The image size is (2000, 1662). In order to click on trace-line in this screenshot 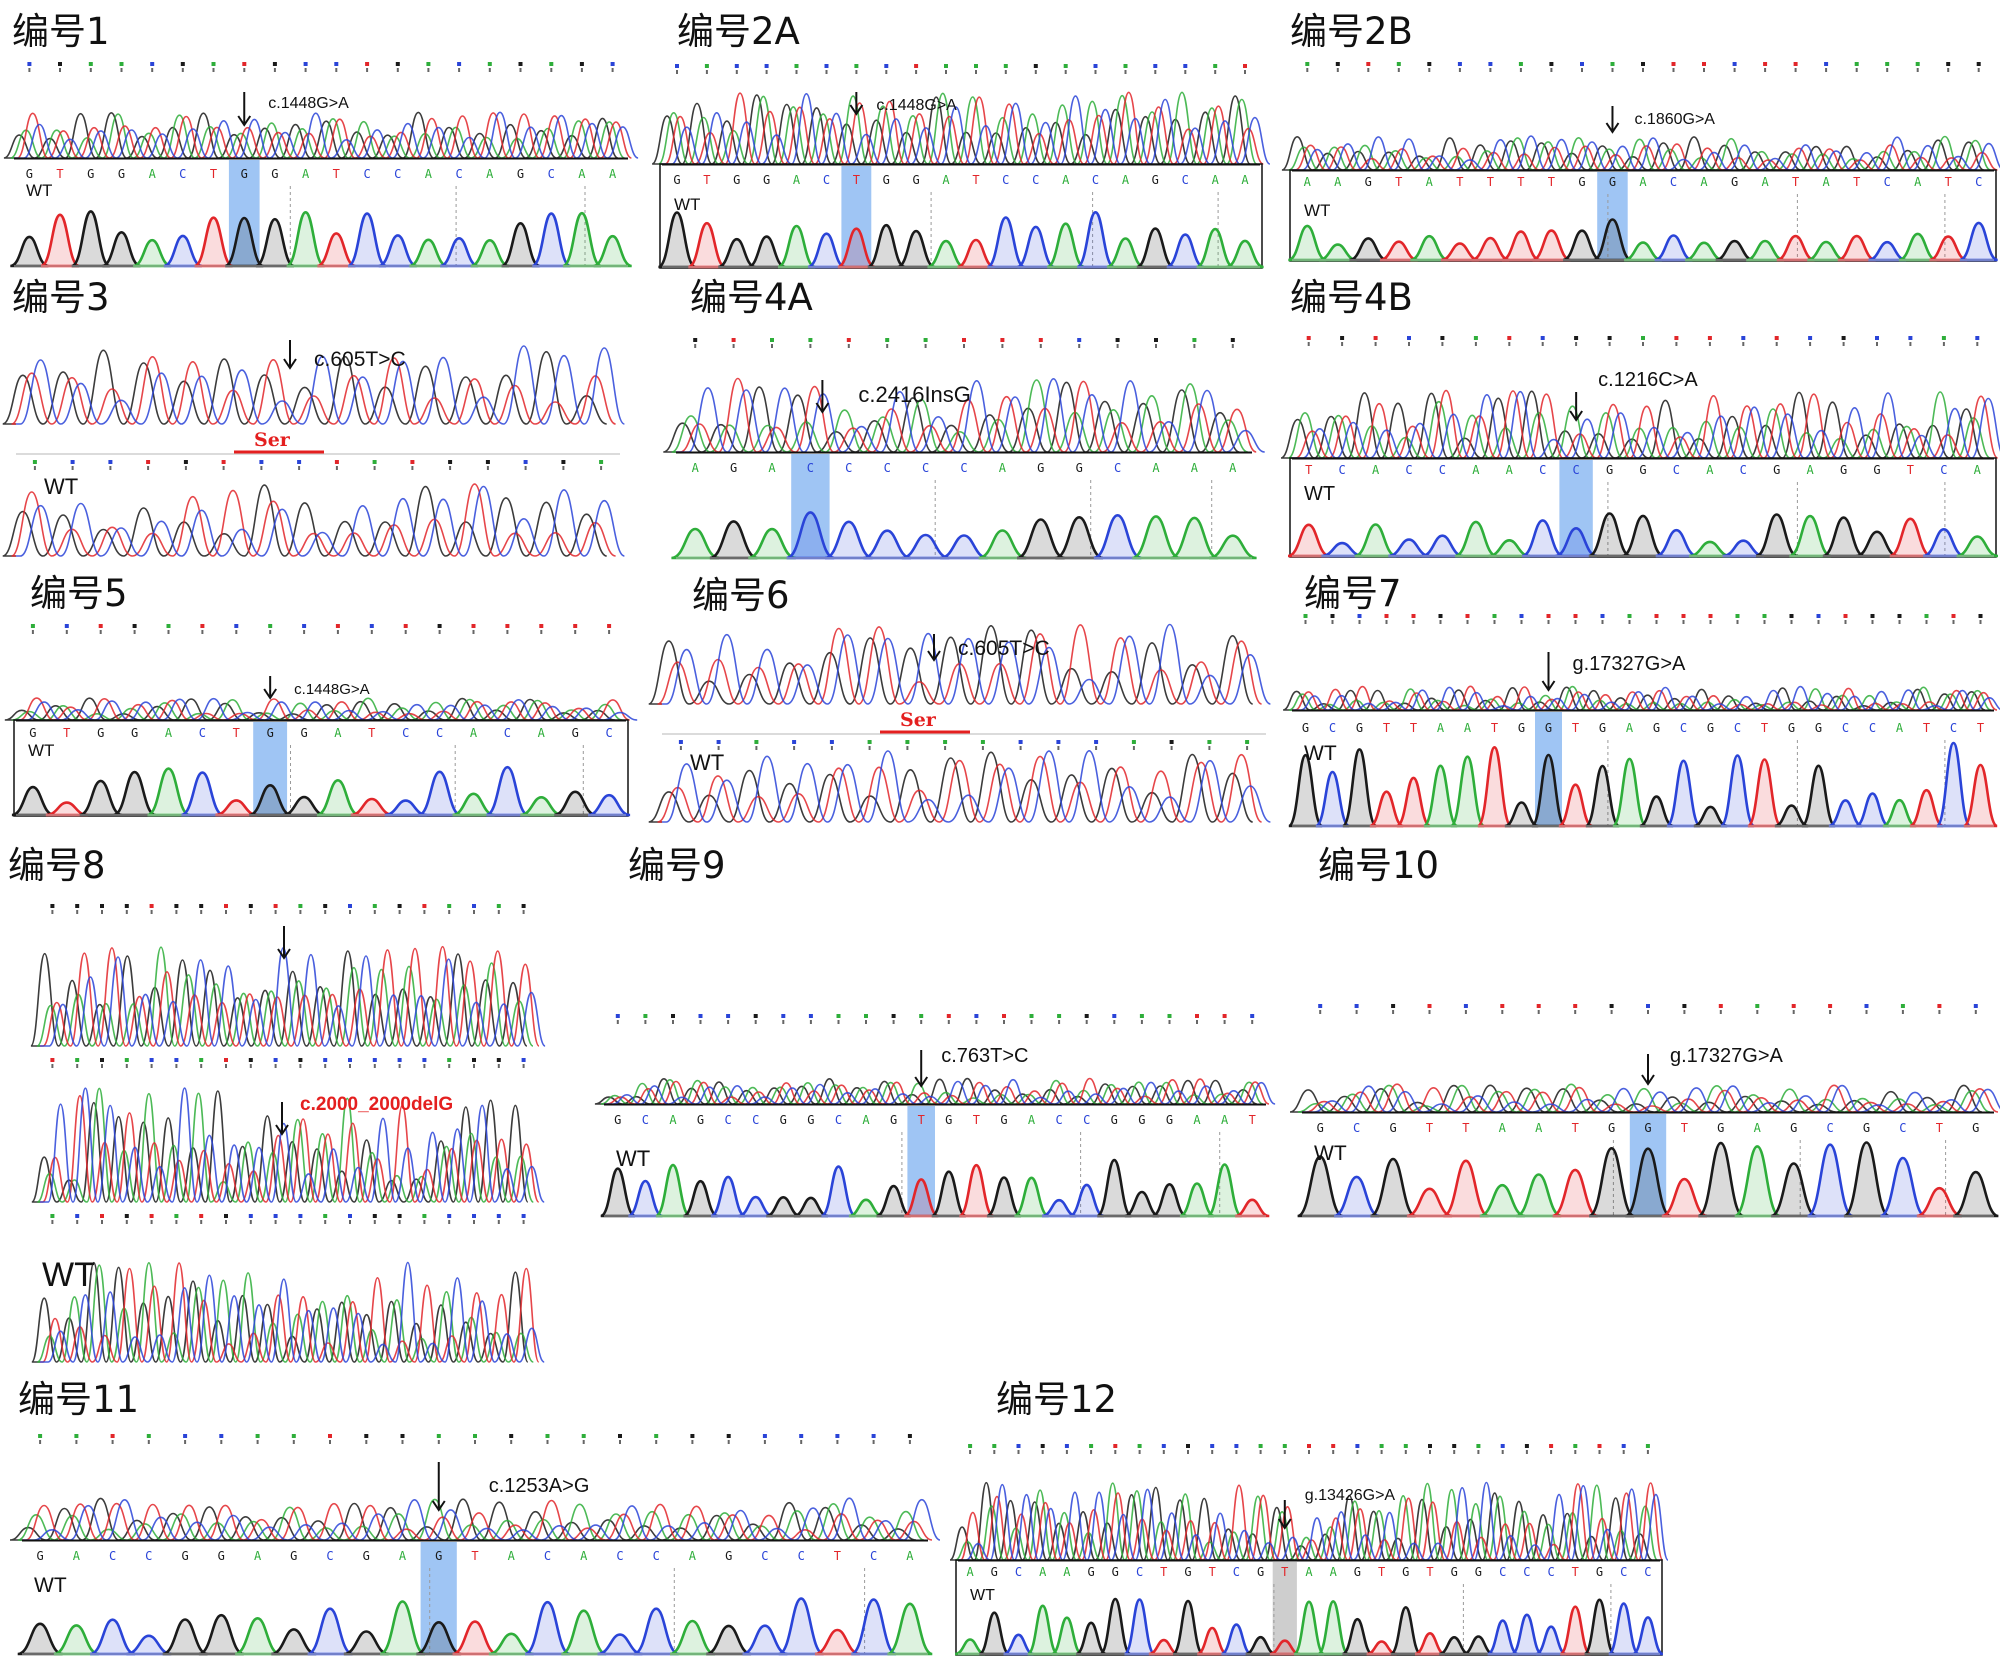, I will do `click(290, 996)`.